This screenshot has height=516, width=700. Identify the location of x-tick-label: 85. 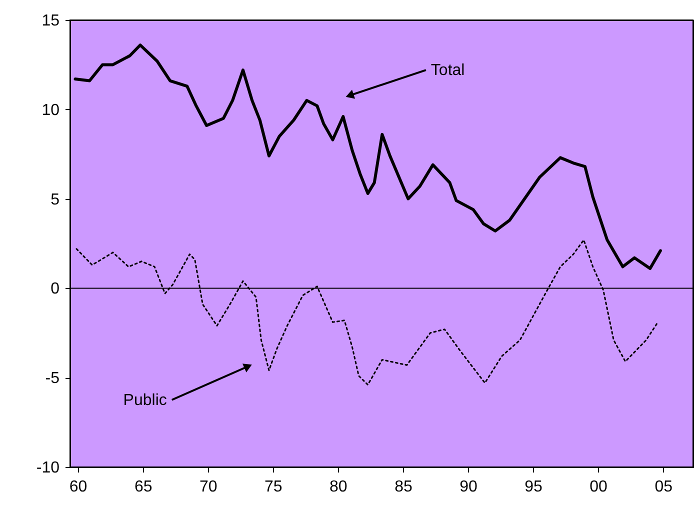
(403, 487).